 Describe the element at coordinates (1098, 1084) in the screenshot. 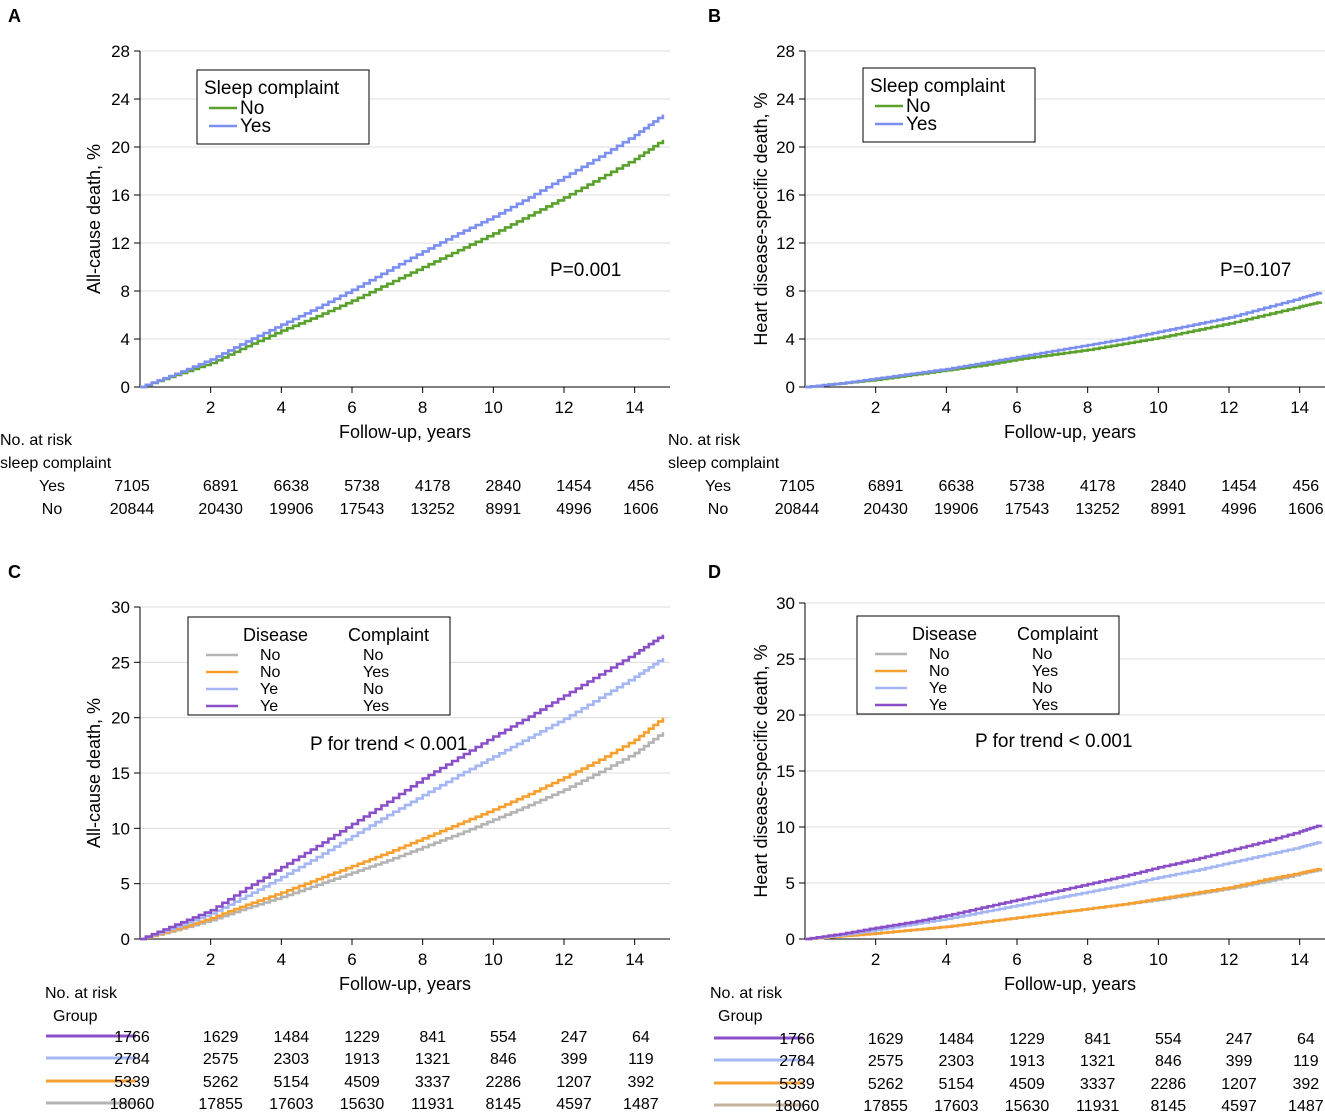

I see `risk-value: 3337` at that location.